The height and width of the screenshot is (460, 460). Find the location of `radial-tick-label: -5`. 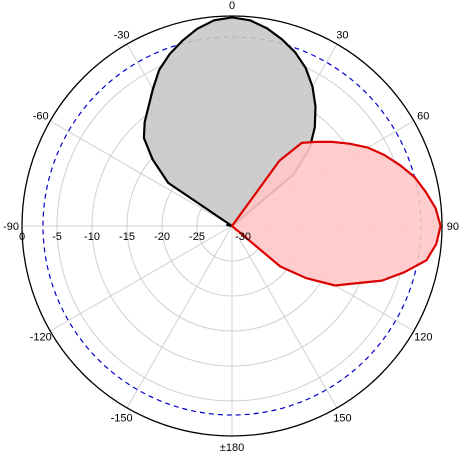

radial-tick-label: -5 is located at coordinates (57, 237).